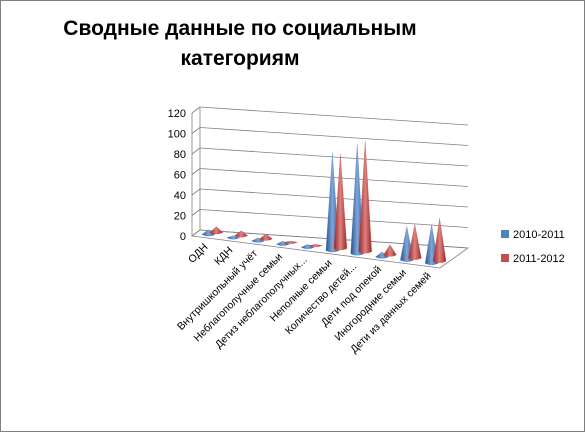 The image size is (585, 432). What do you see at coordinates (177, 135) in the screenshot?
I see `y-tick-label-5: 100` at bounding box center [177, 135].